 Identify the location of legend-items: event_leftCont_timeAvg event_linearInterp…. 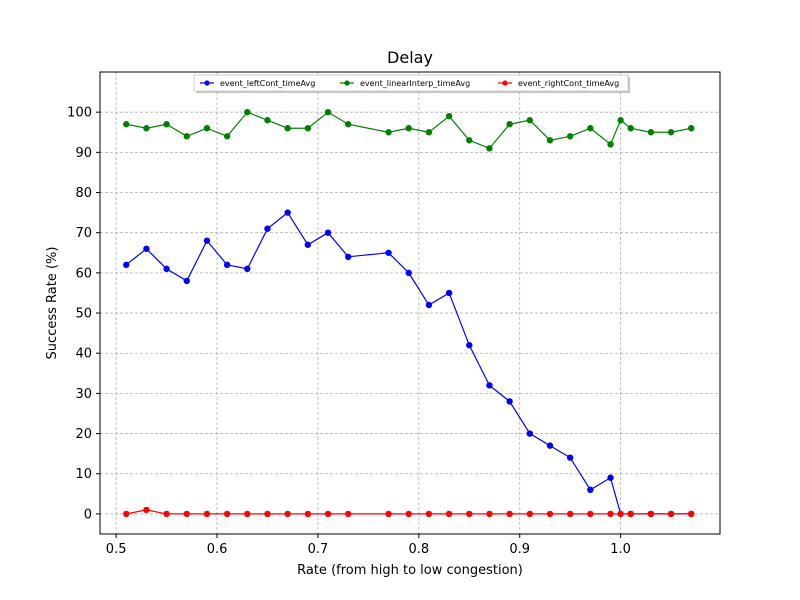
(409, 83).